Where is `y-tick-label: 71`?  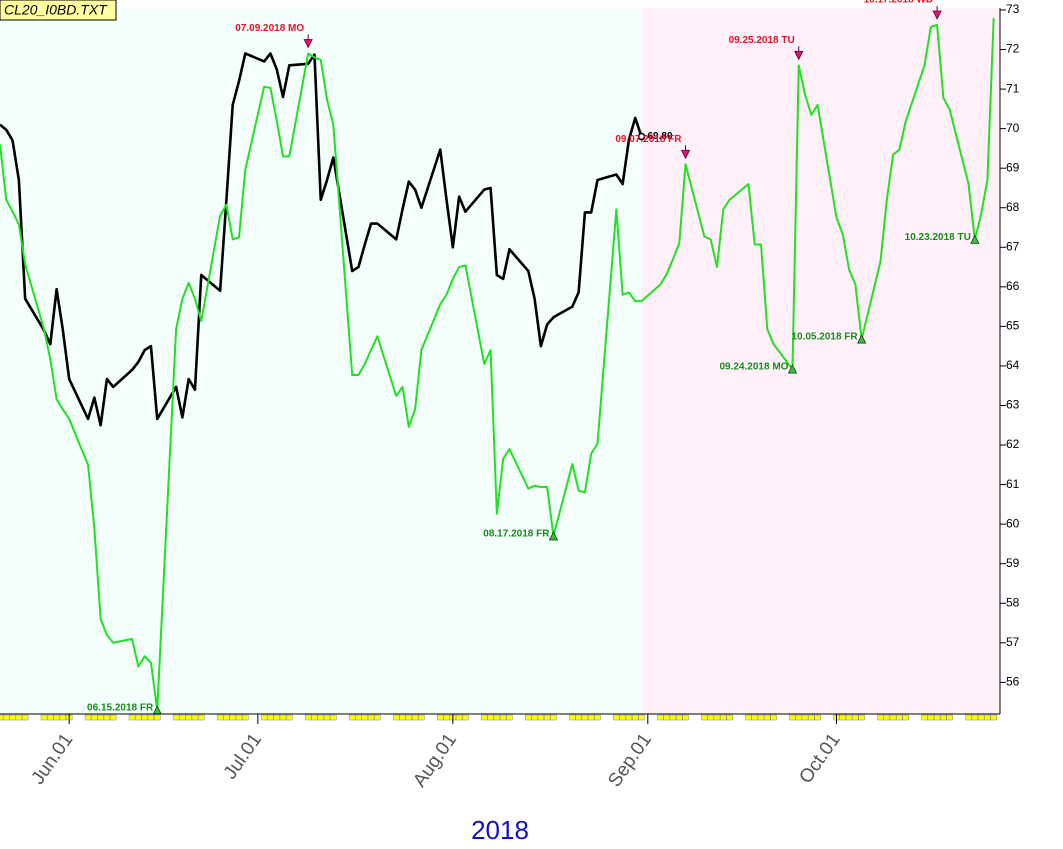
y-tick-label: 71 is located at coordinates (1013, 88).